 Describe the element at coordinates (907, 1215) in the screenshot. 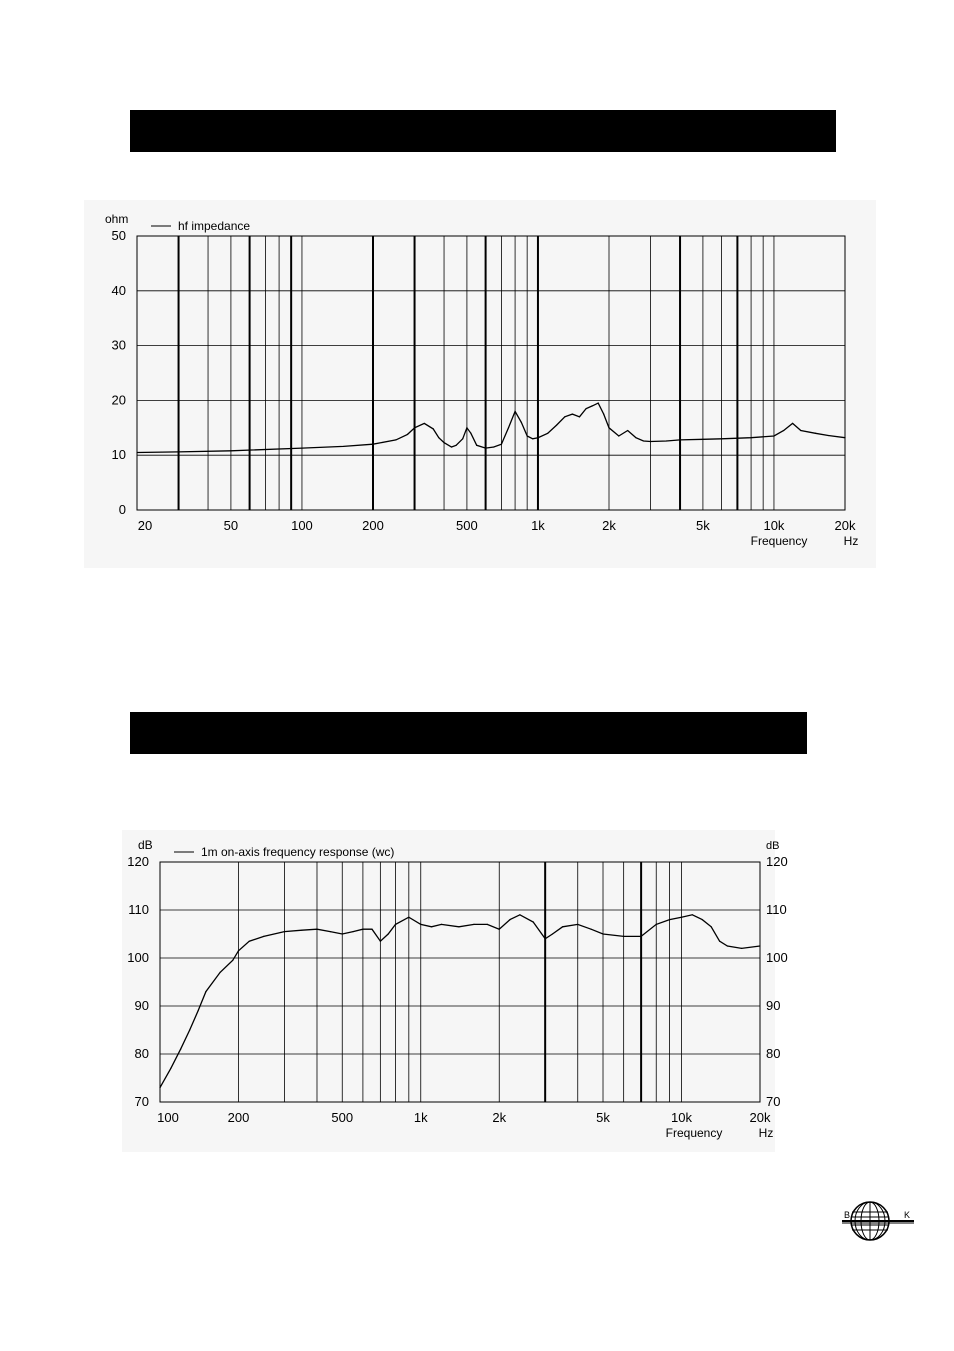

I see `logo-letter-k: K` at that location.